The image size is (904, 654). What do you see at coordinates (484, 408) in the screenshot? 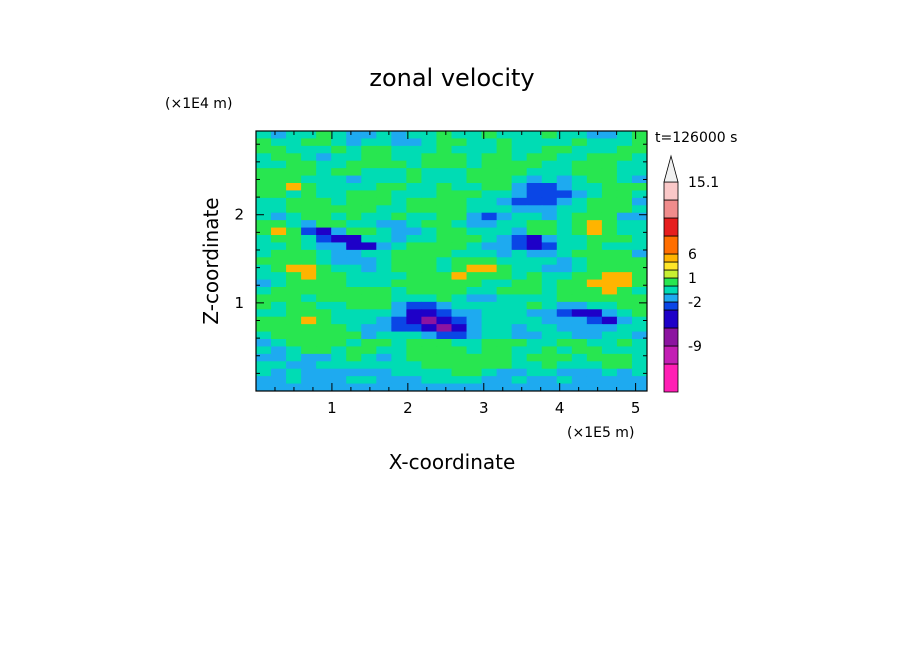
I see `x-tick-label: 3` at bounding box center [484, 408].